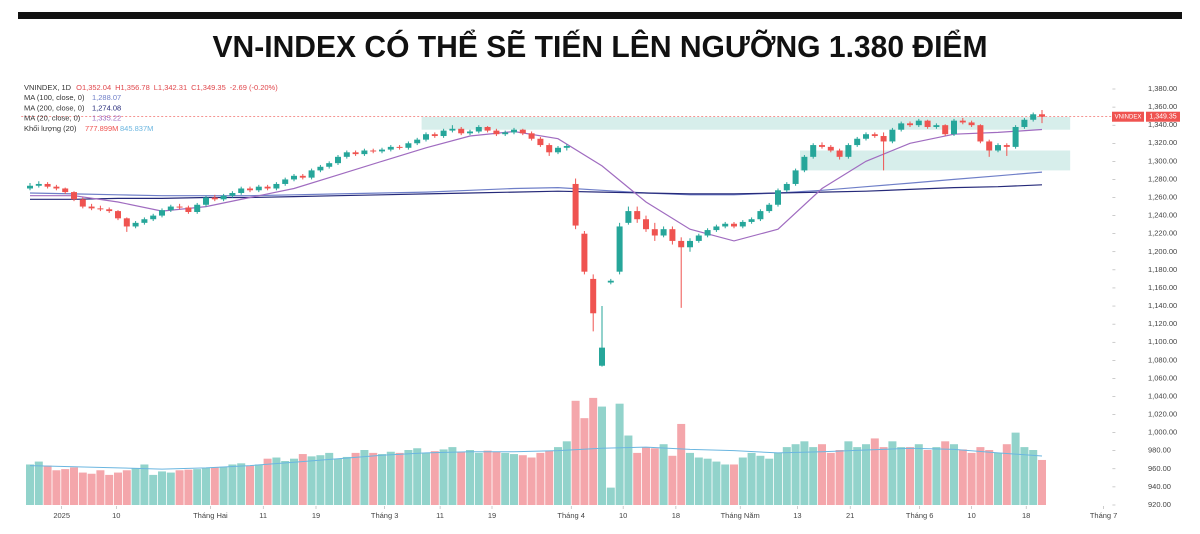 The image size is (1200, 534). Describe the element at coordinates (385, 515) in the screenshot. I see `x-tick-label: Tháng 3` at that location.